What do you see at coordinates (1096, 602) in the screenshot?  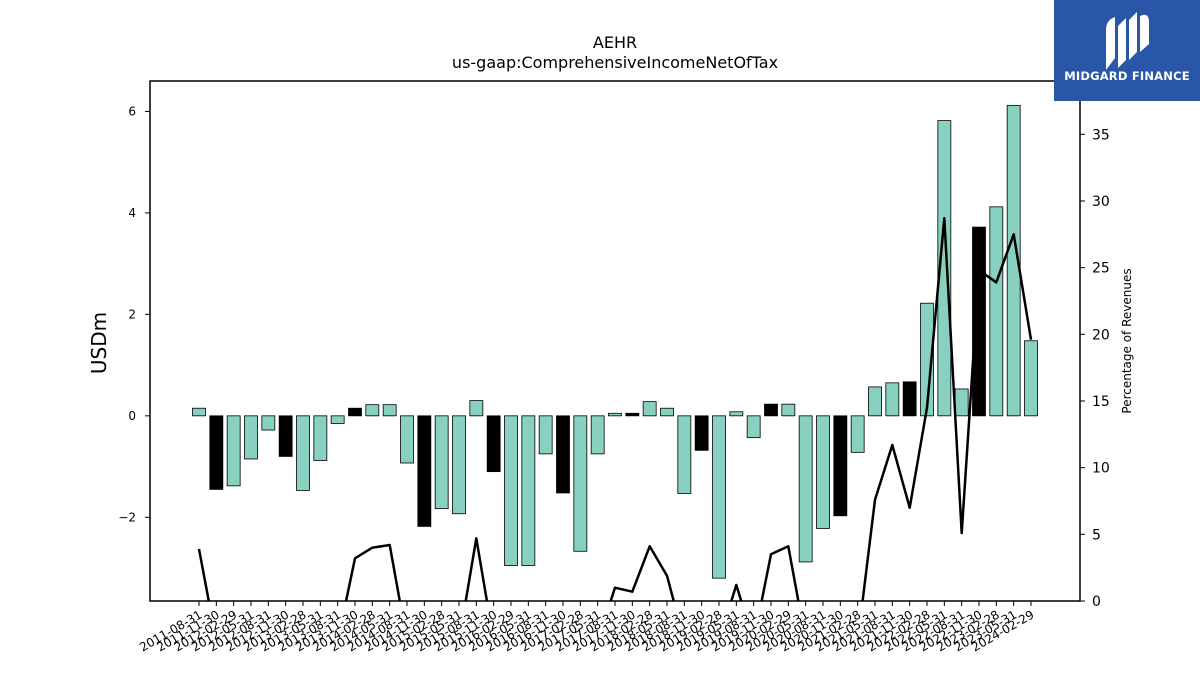 I see `right-tick-label: 0` at bounding box center [1096, 602].